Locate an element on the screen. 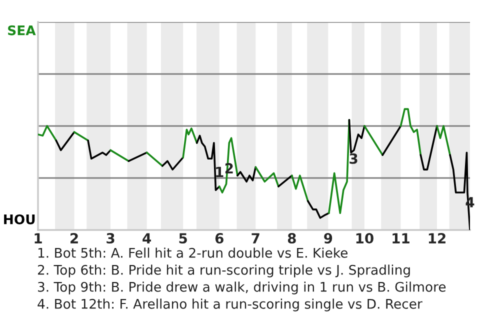 The image size is (480, 320). x-tick-label: 6 is located at coordinates (219, 238).